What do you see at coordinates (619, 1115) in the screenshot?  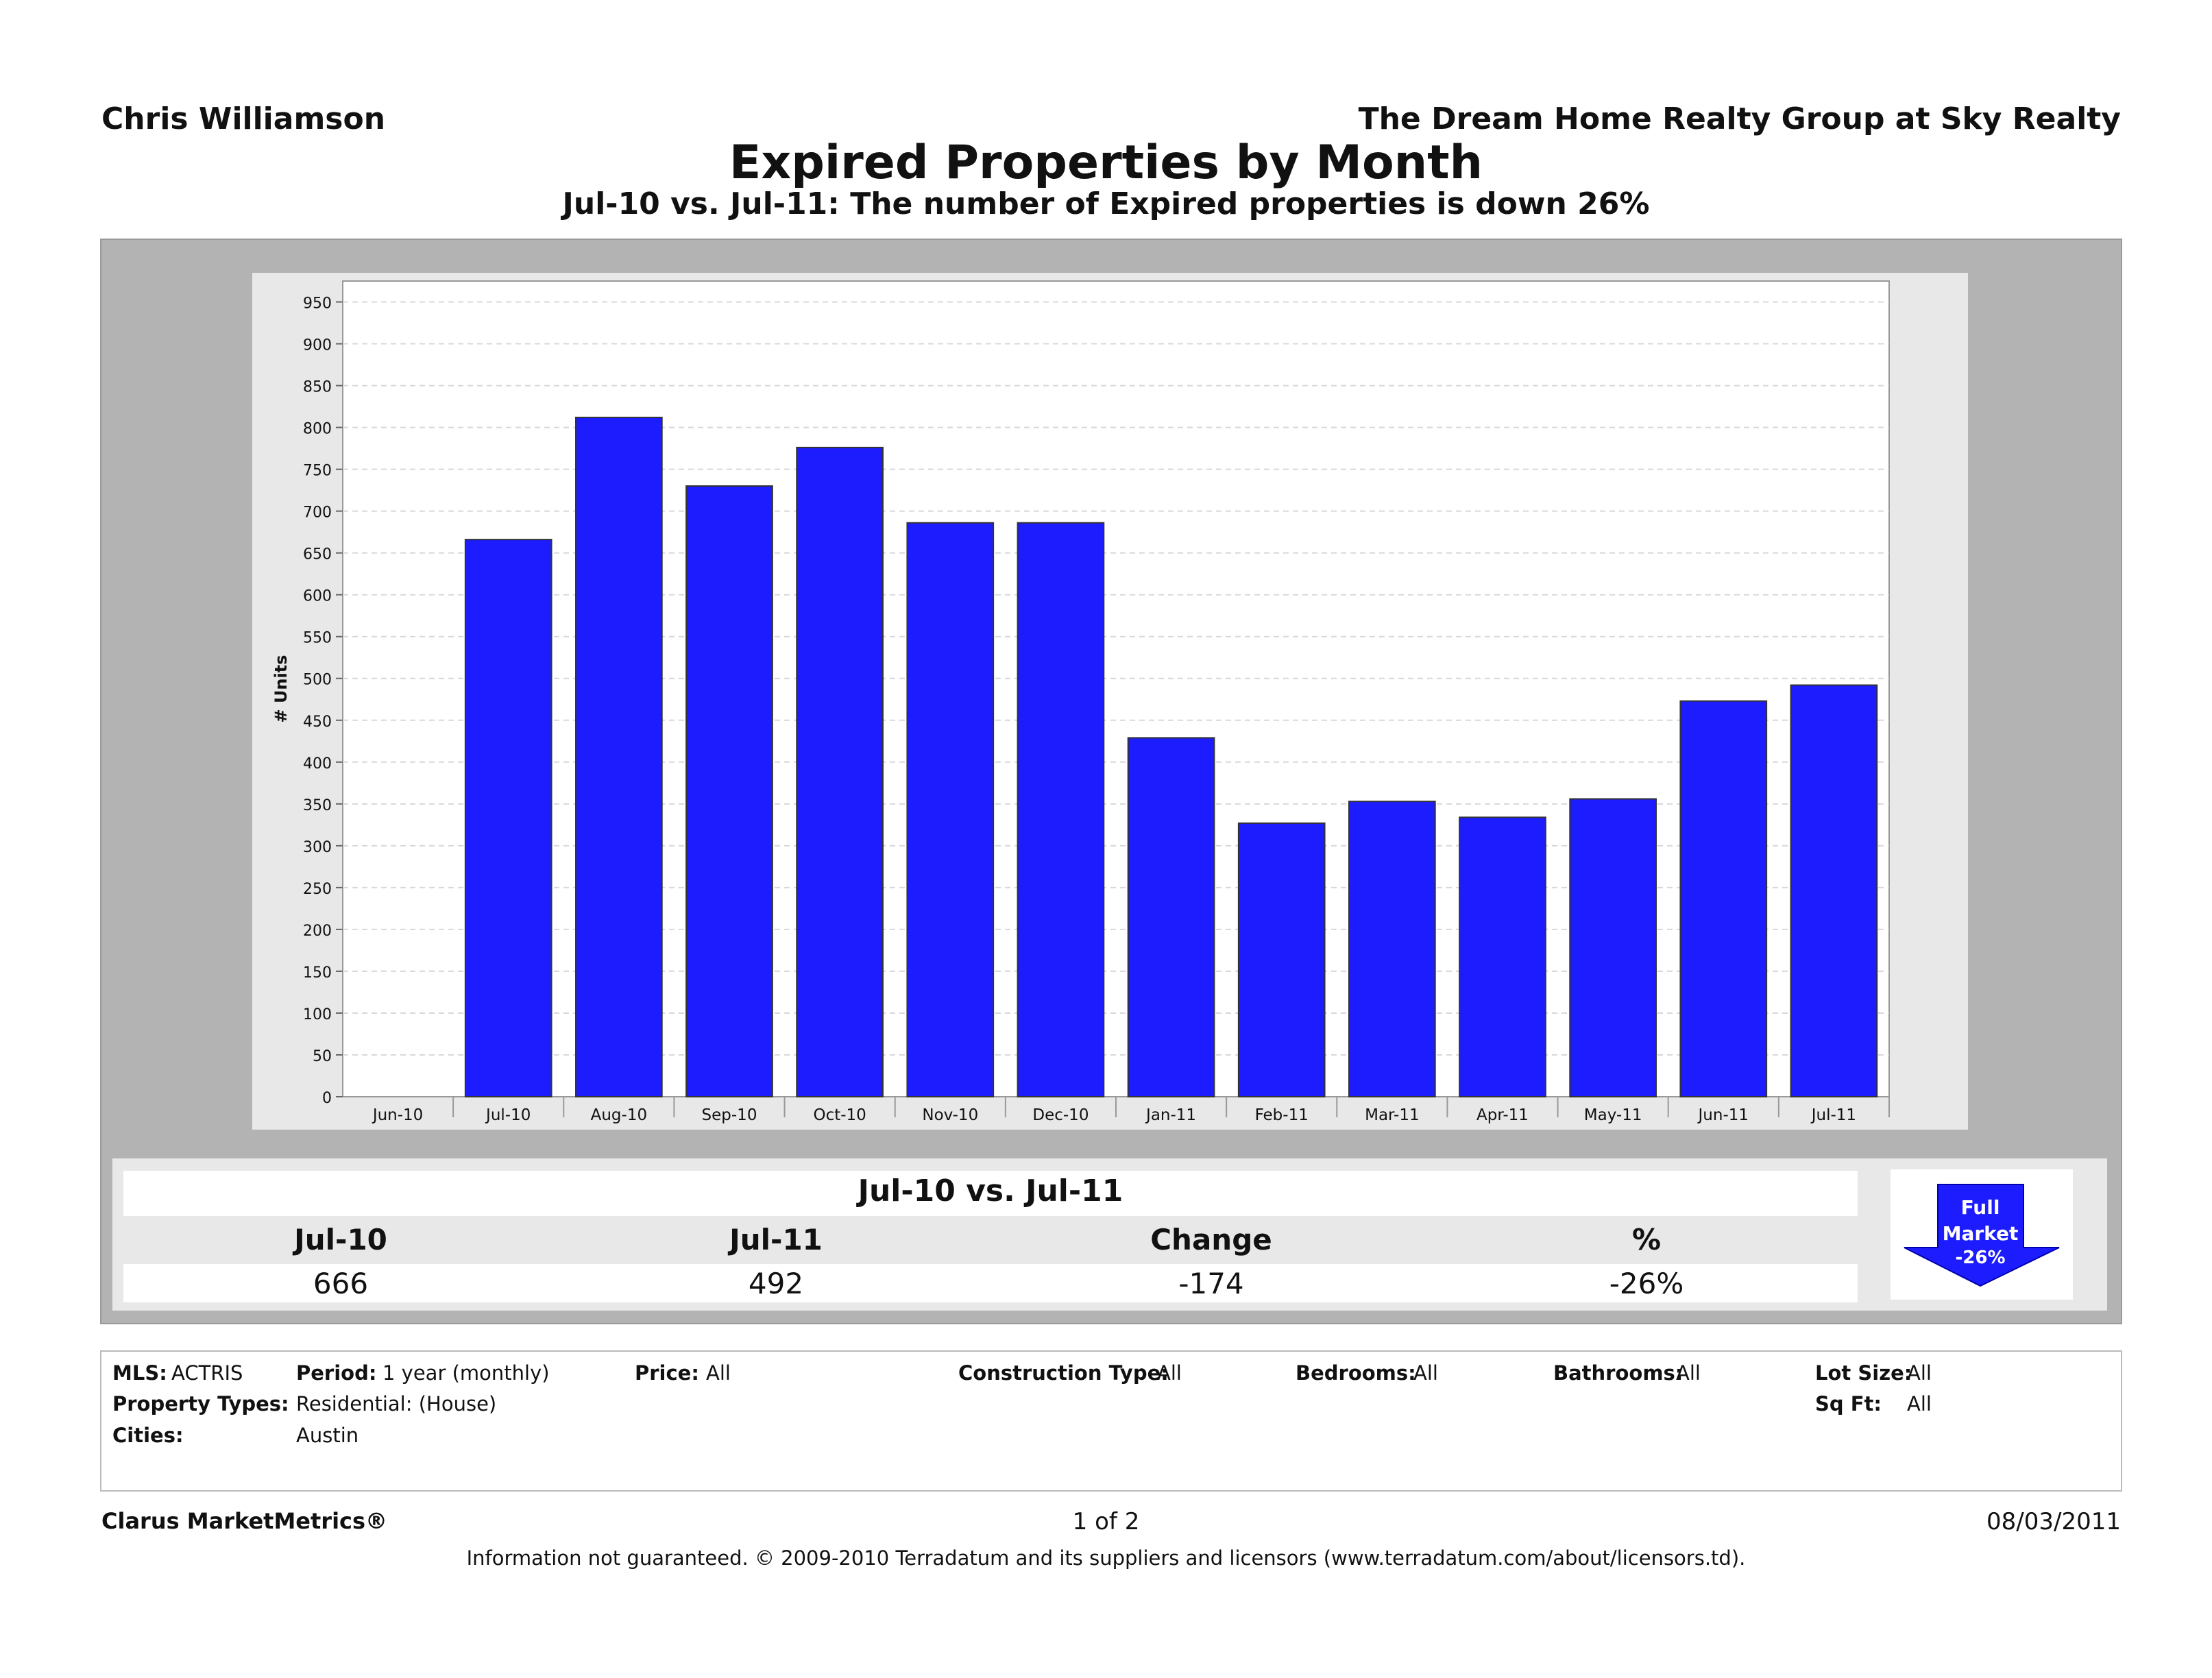 I see `x-tick-label: Aug-10` at bounding box center [619, 1115].